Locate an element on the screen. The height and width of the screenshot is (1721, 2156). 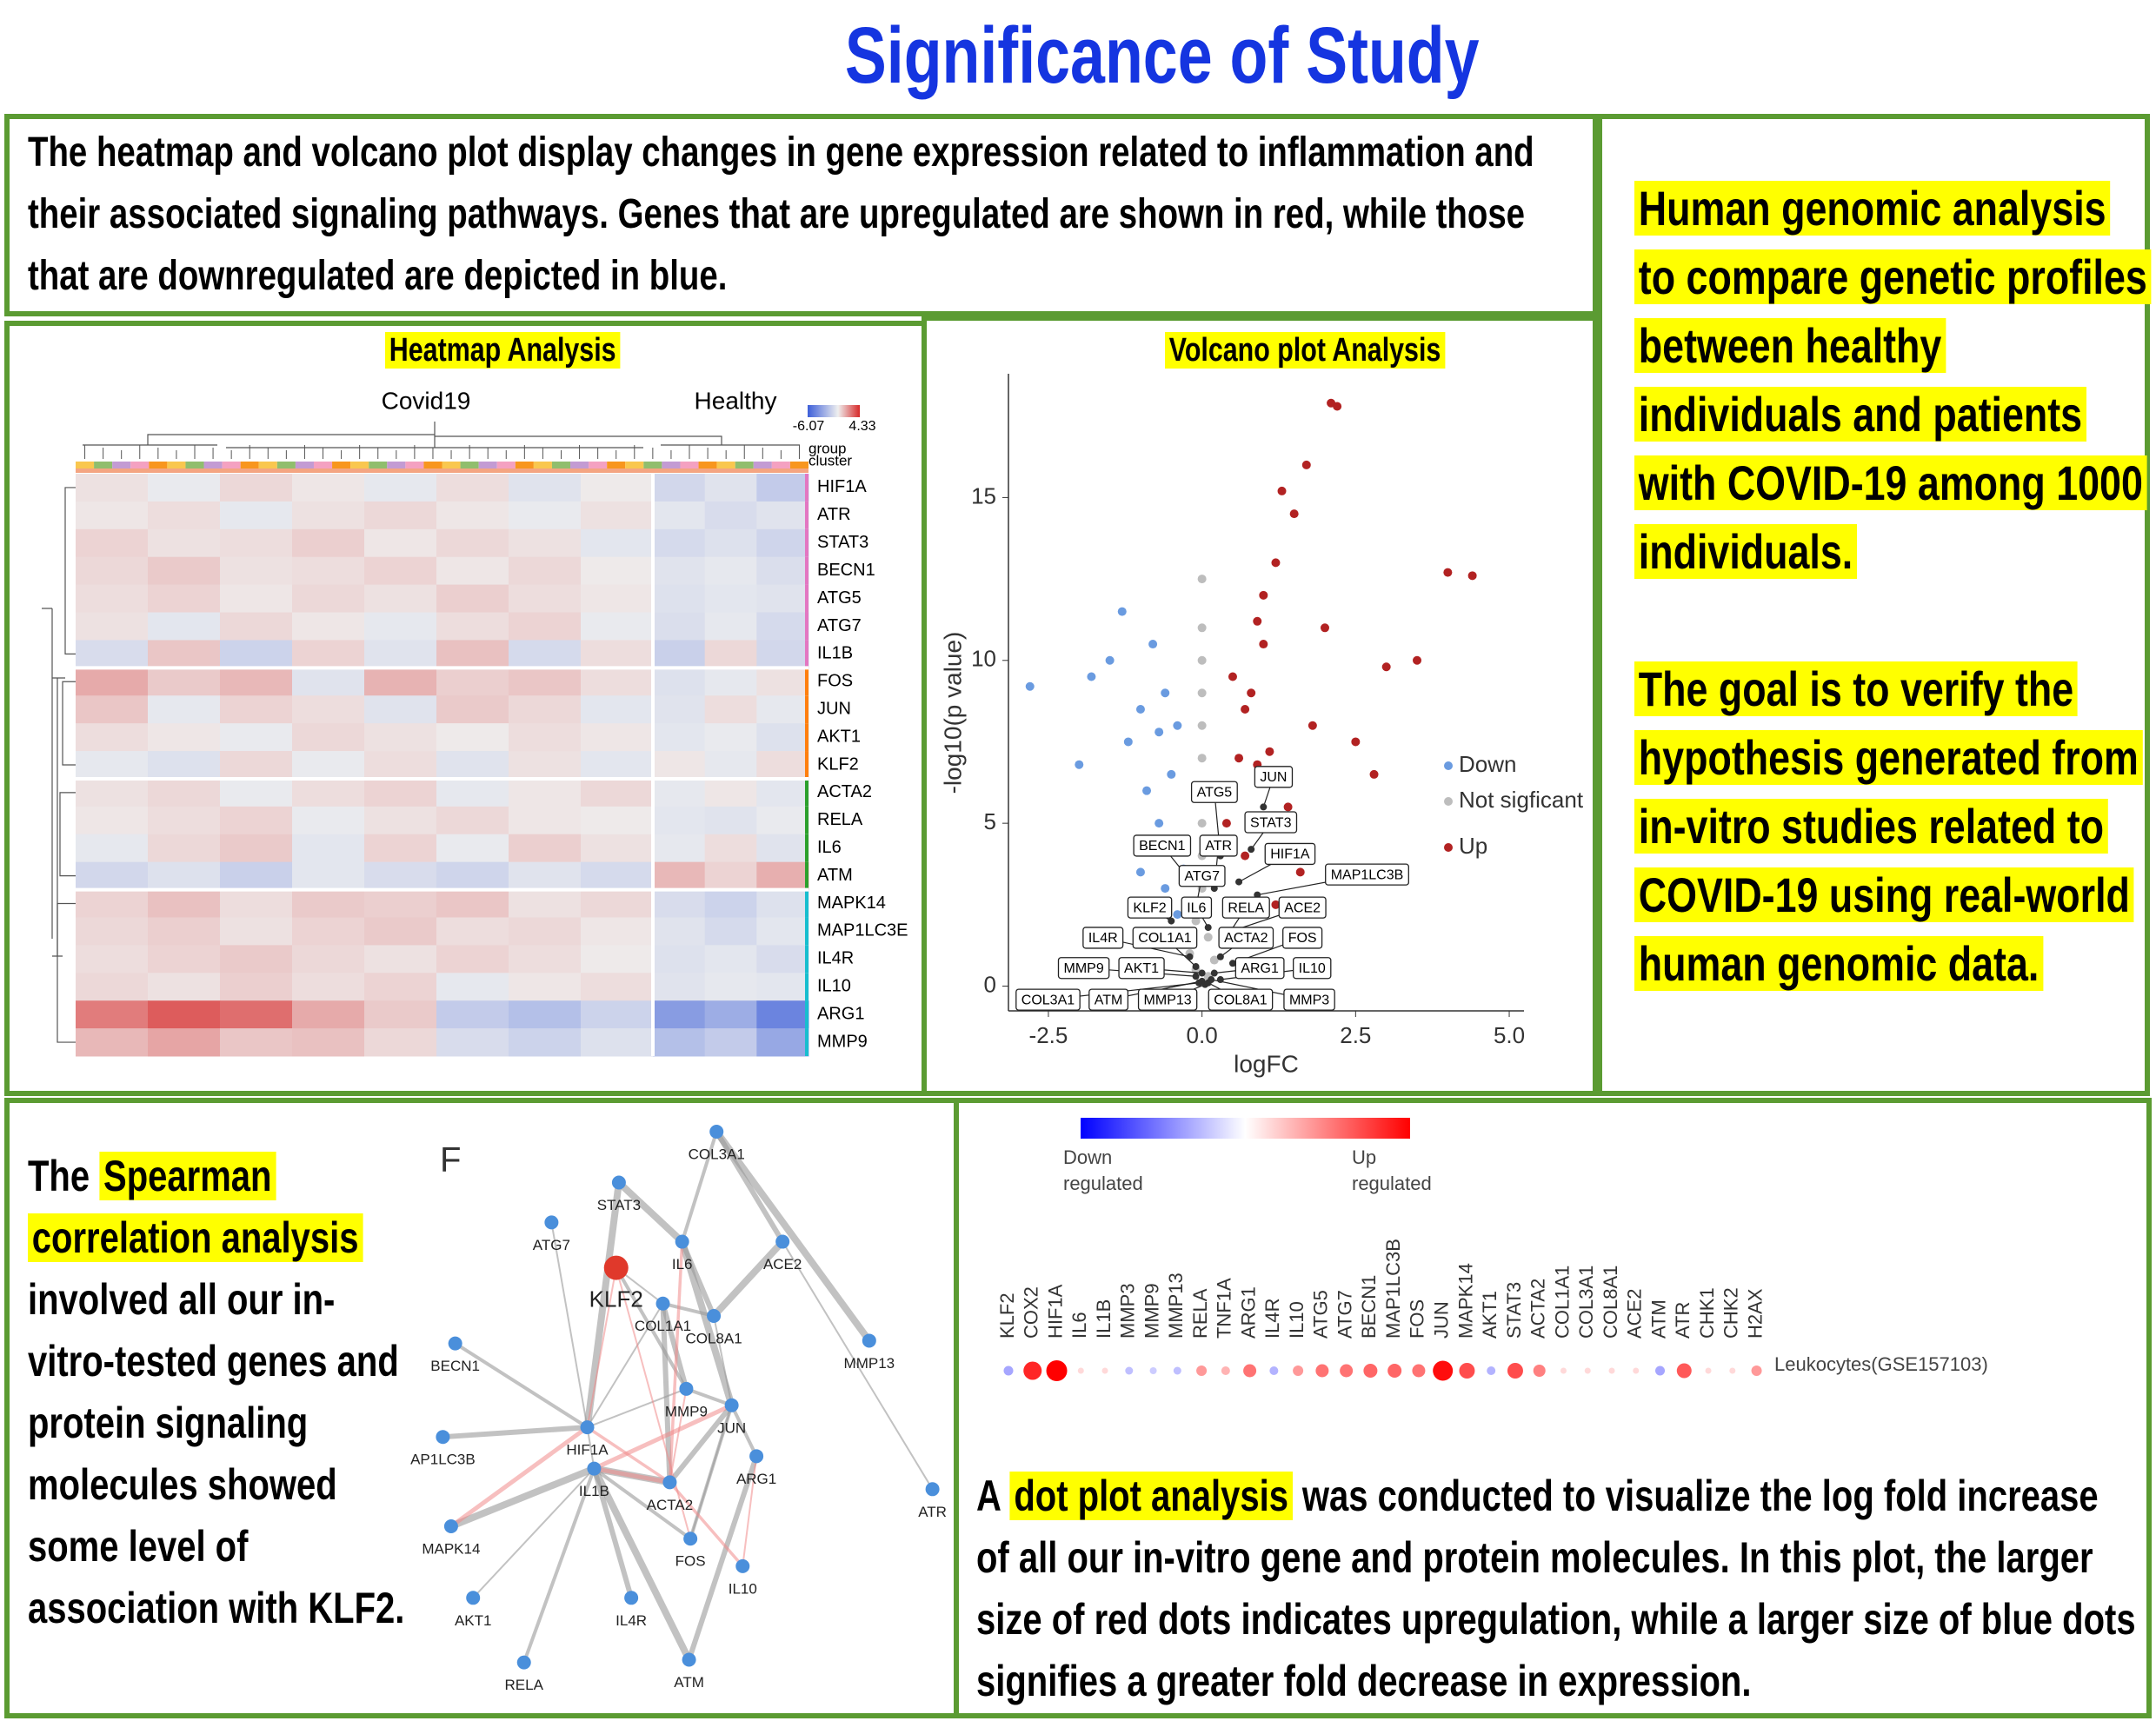
heatmap-row-label: RELA is located at coordinates (840, 819).